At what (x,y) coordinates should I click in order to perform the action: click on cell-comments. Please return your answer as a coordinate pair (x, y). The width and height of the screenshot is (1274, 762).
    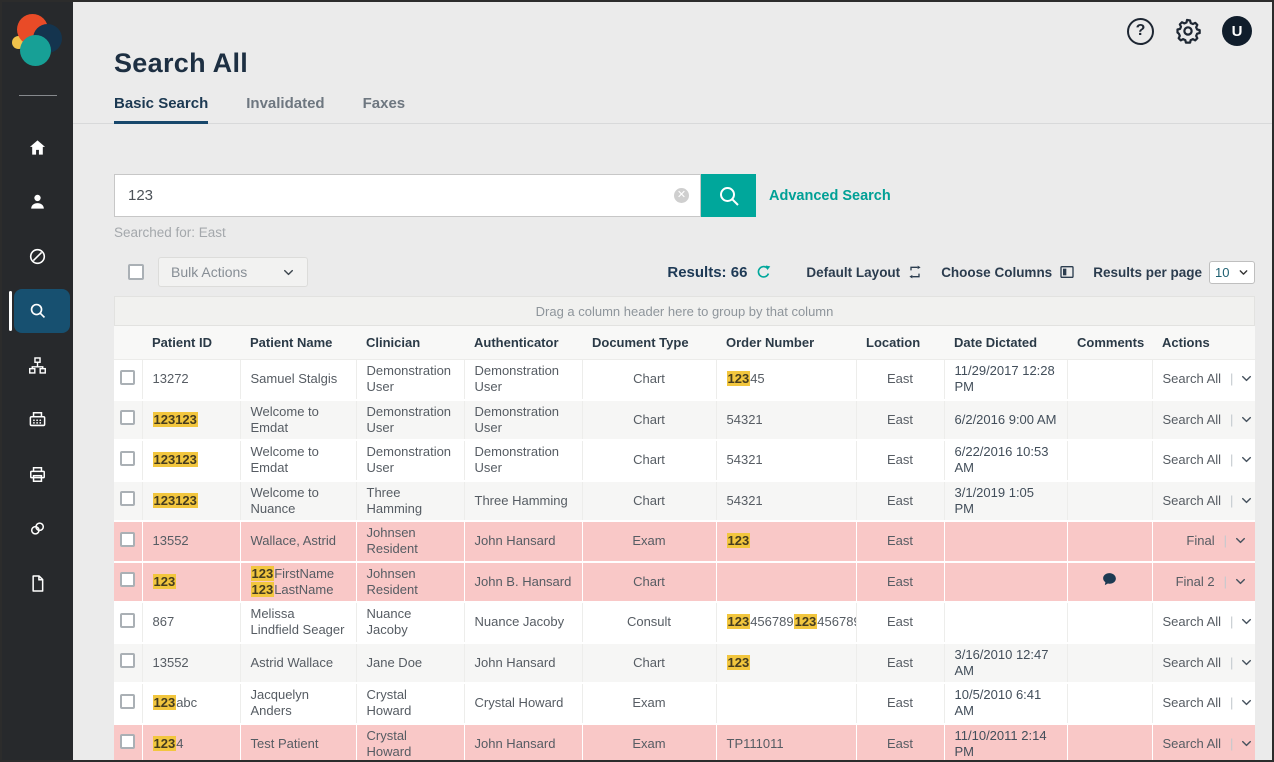
    Looking at the image, I should click on (1110, 542).